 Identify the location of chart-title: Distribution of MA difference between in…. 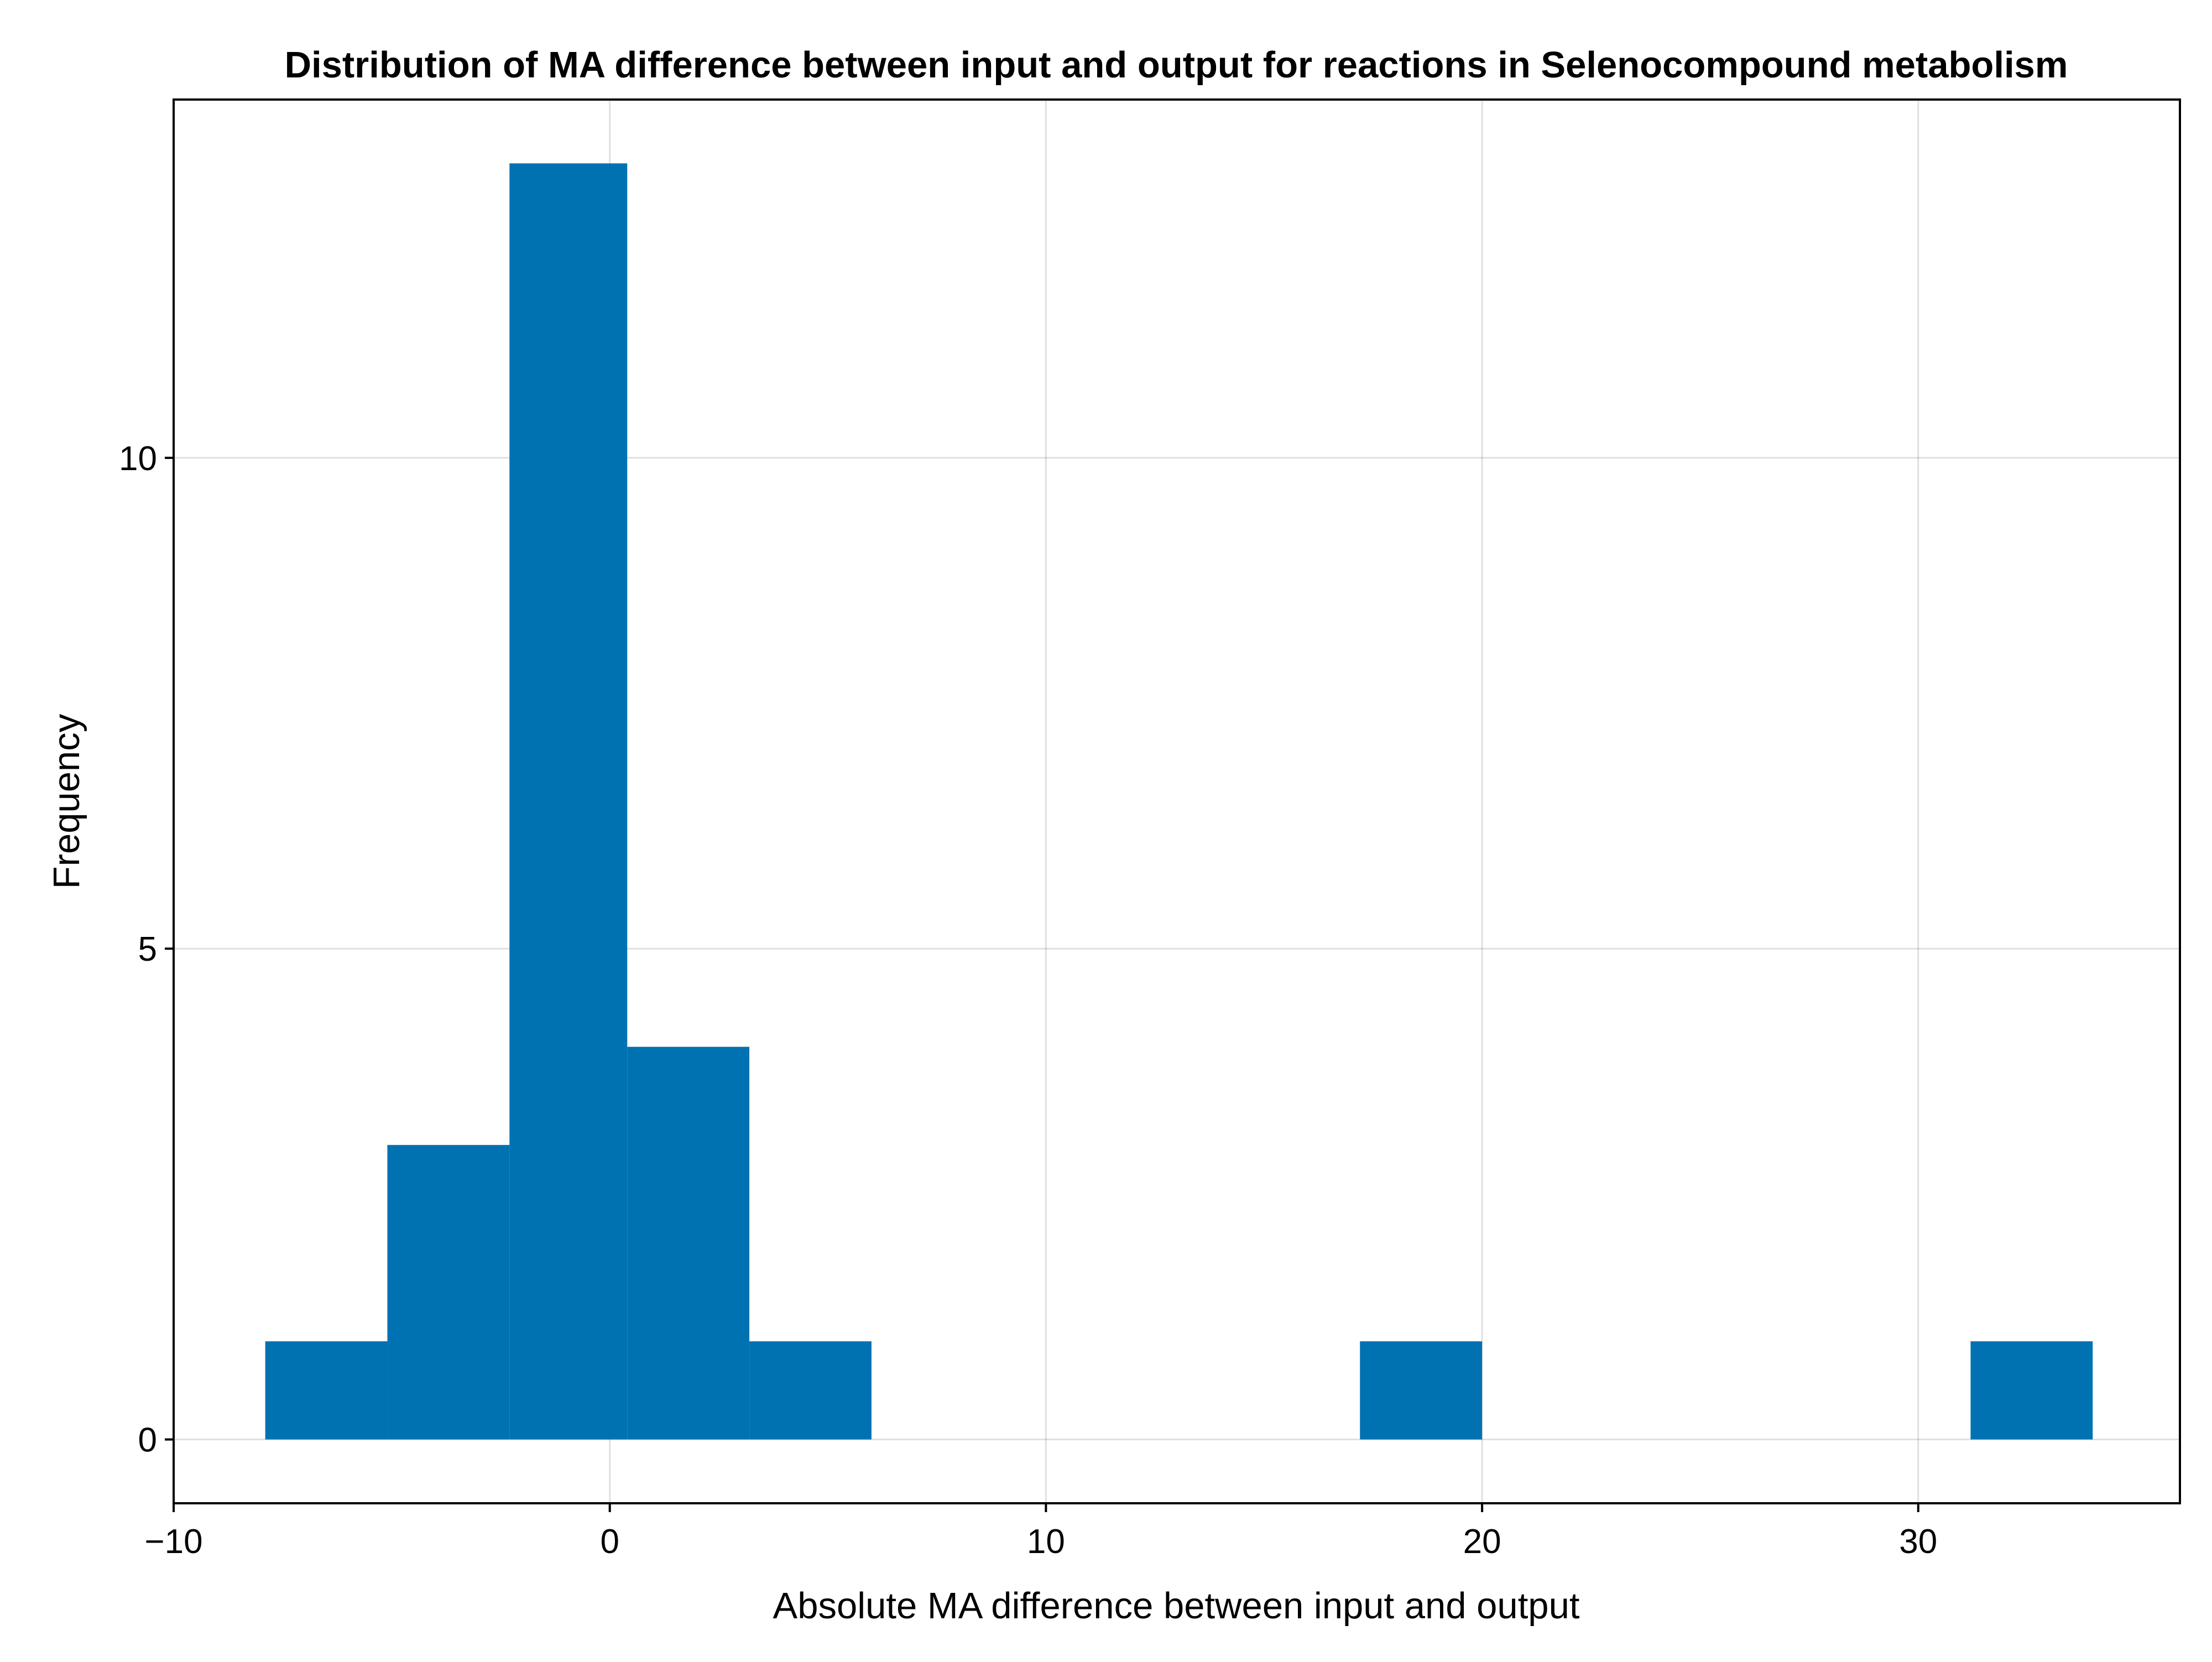
(1177, 65).